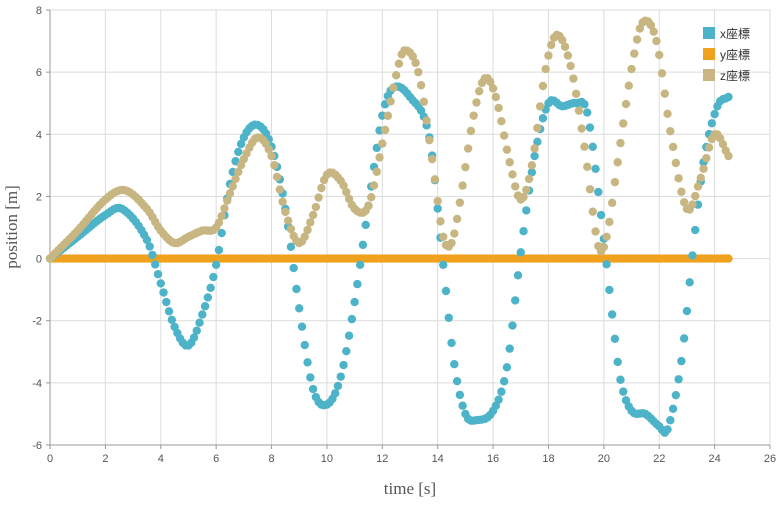  I want to click on x-tick-label: 14, so click(438, 459).